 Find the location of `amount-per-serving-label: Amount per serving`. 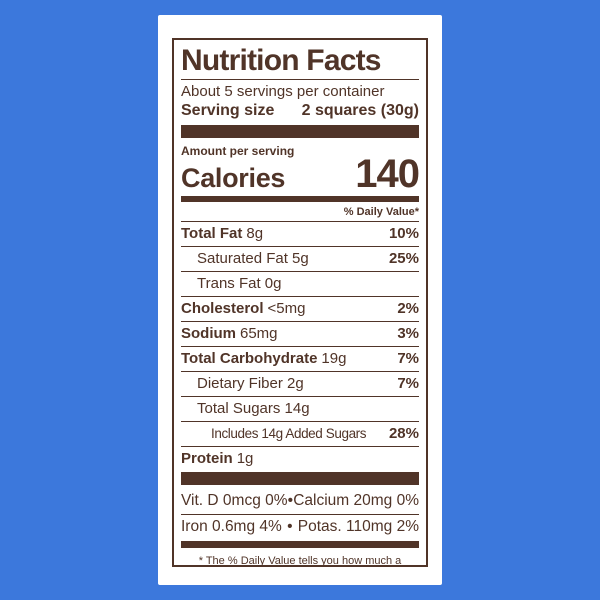

amount-per-serving-label: Amount per serving is located at coordinates (238, 151).